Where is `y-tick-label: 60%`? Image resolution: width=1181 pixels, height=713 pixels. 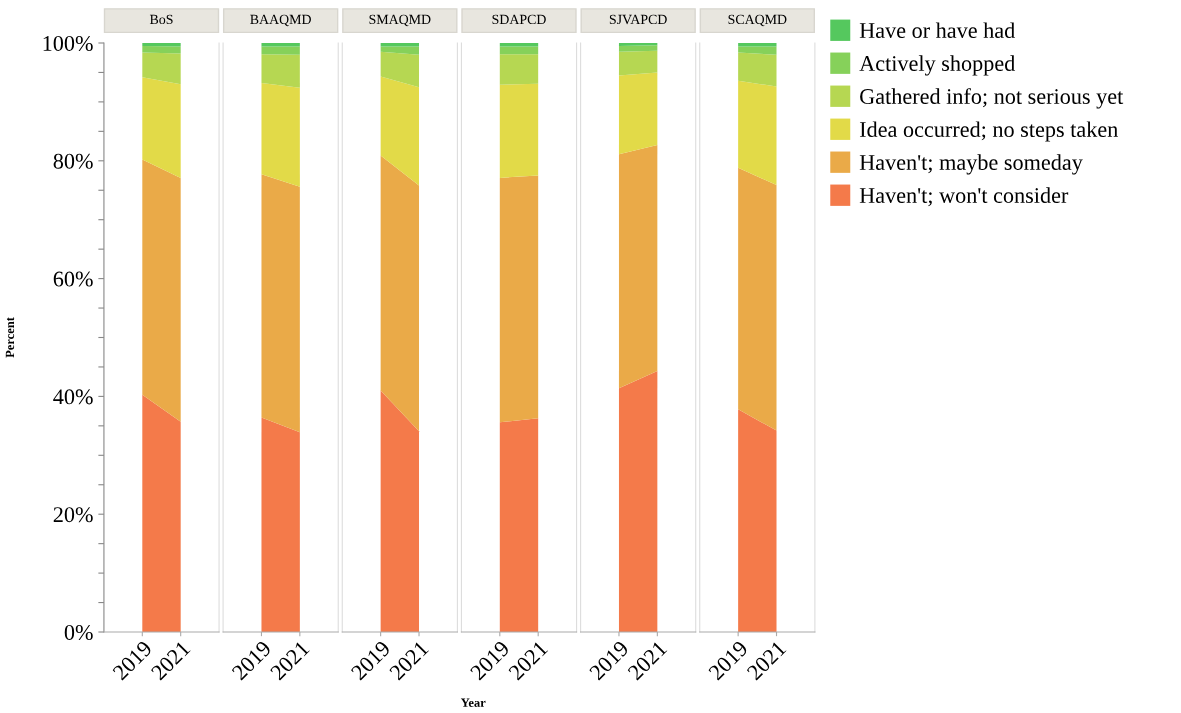
y-tick-label: 60% is located at coordinates (73, 279).